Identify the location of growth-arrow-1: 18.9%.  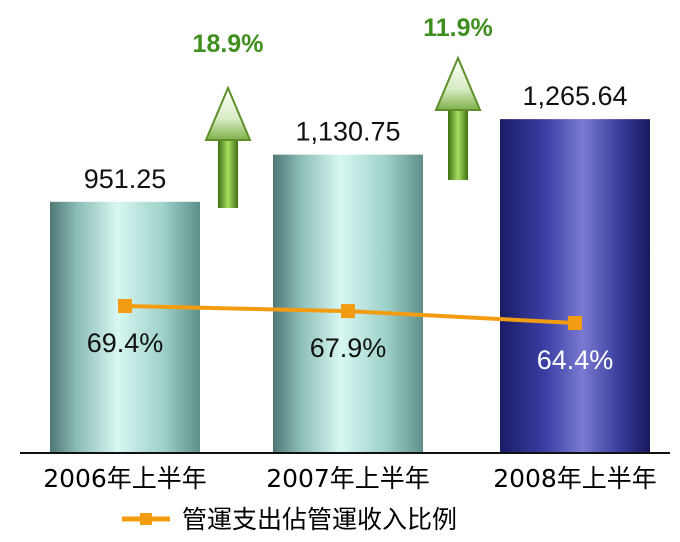
(228, 119).